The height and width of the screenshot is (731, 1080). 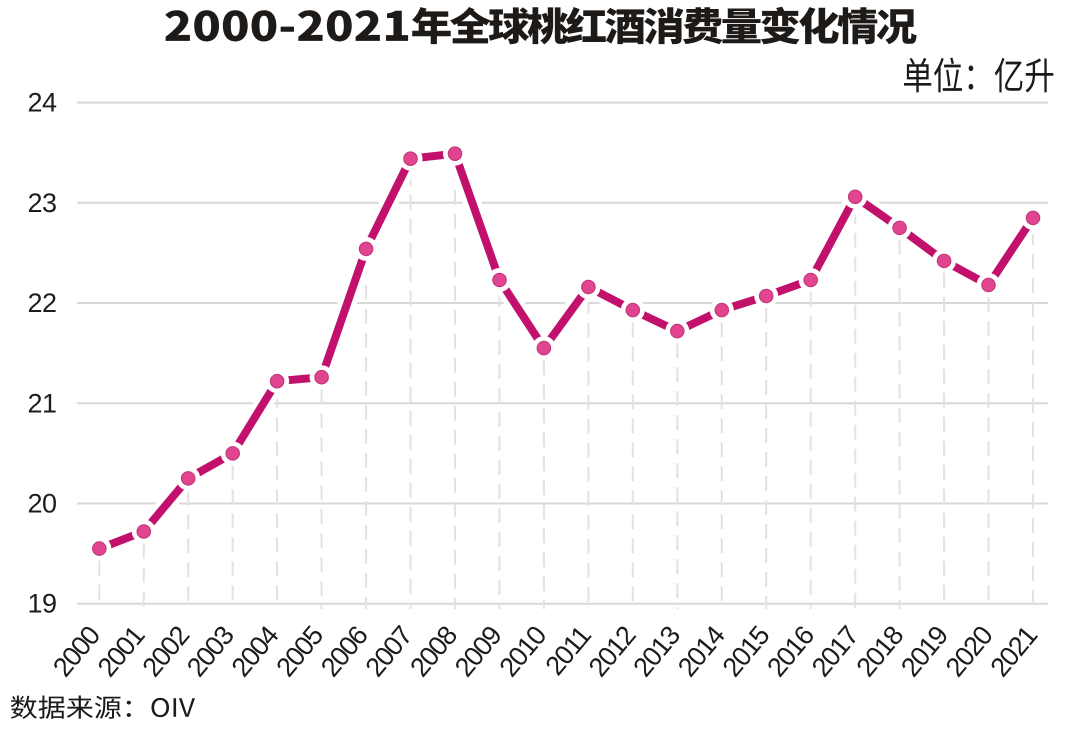 I want to click on svg-text: 23, so click(x=41, y=203).